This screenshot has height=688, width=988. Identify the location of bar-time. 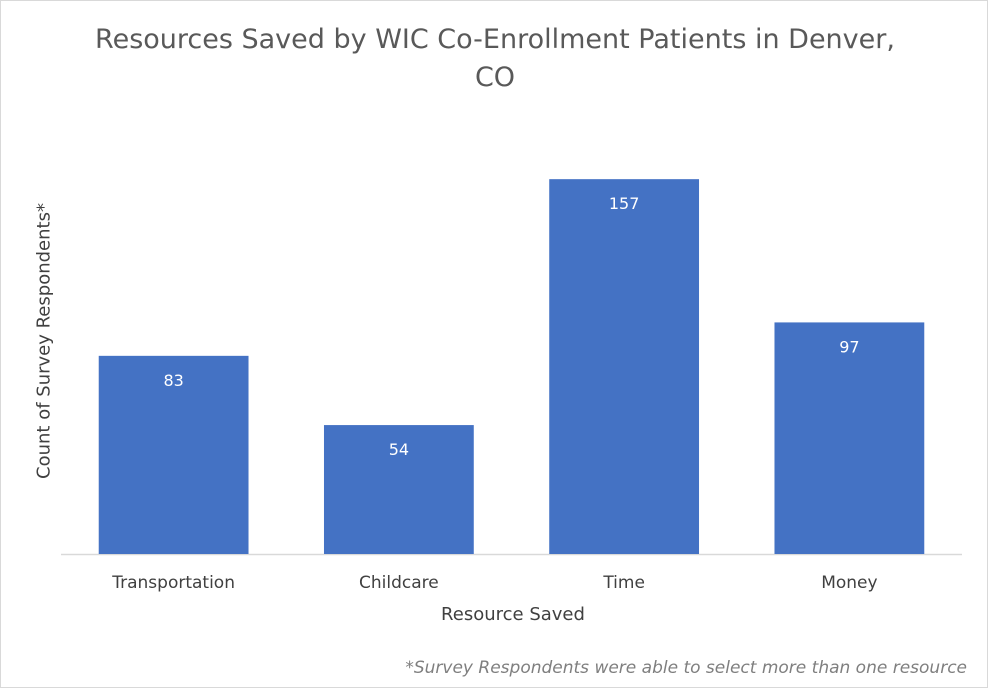
(624, 366).